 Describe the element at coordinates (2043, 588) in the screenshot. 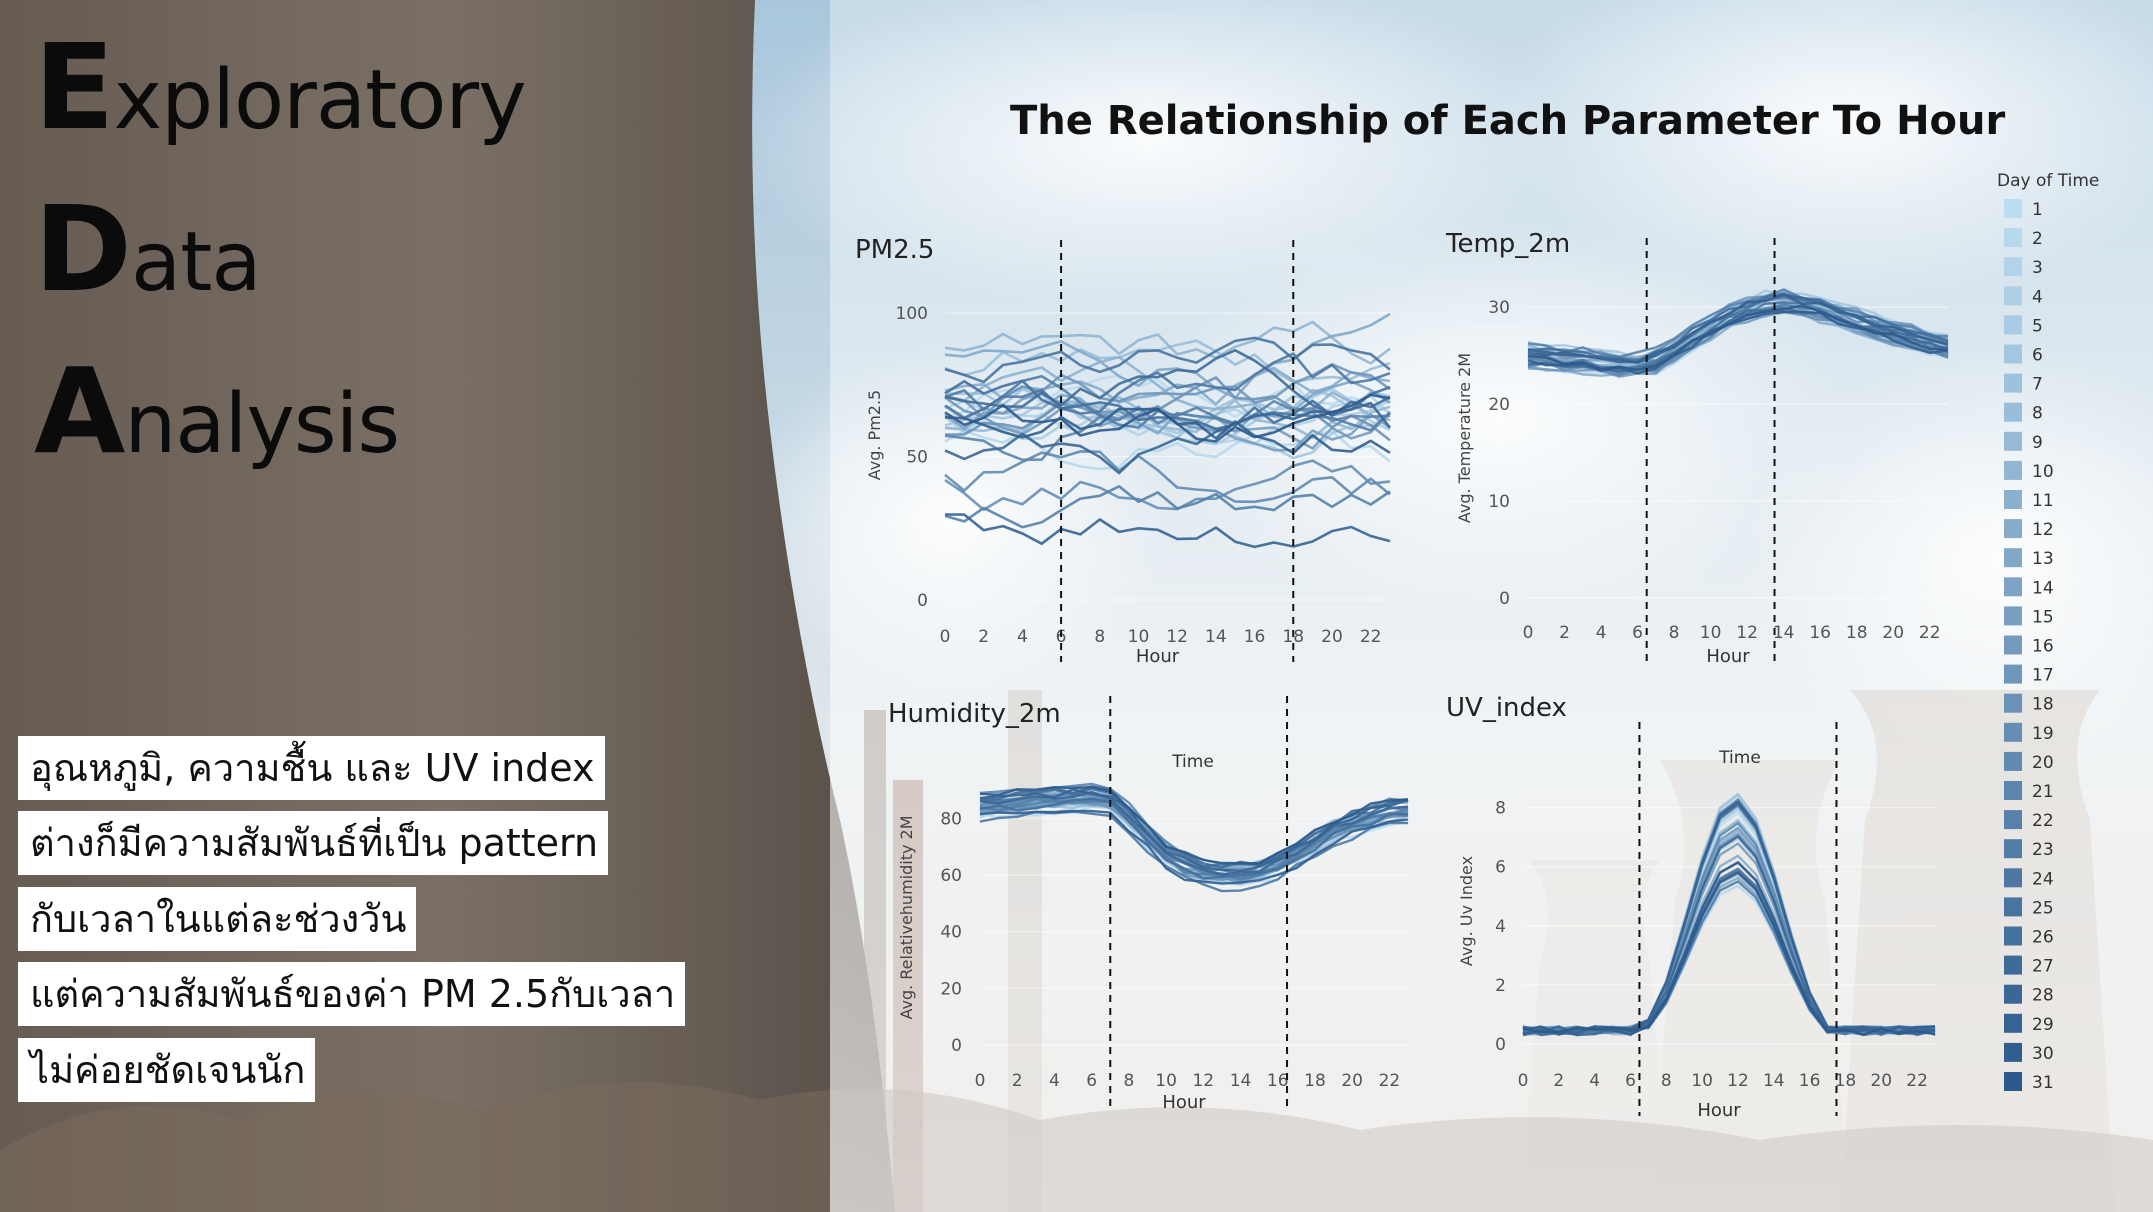

I see `legend-label-day-14: 14` at that location.